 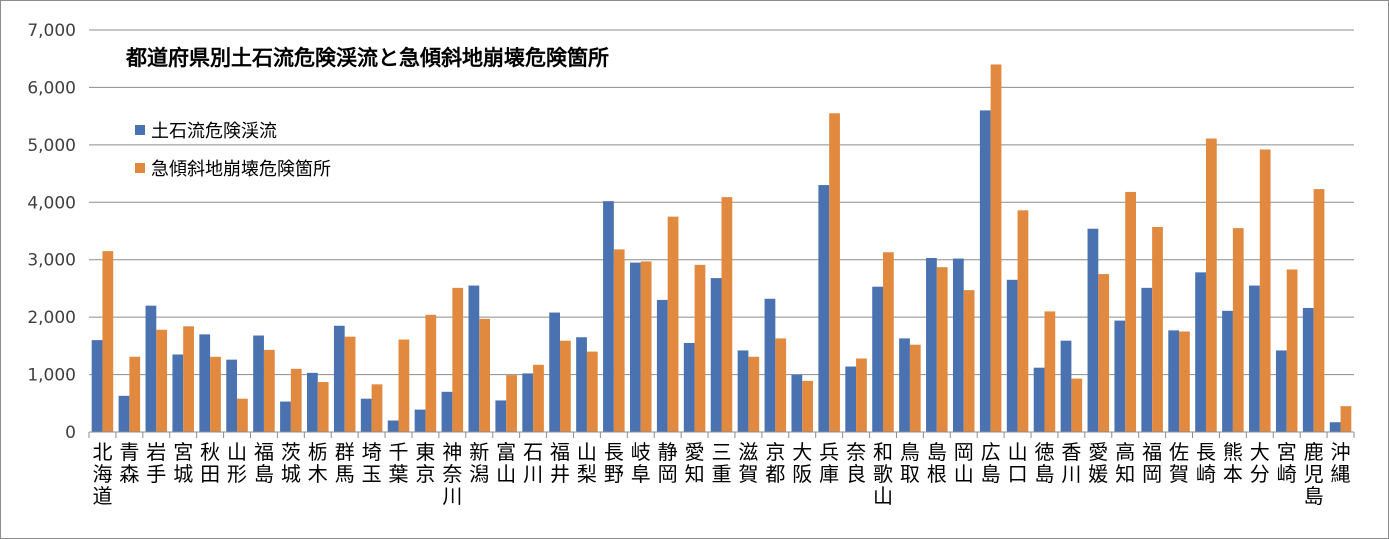 I want to click on y-tick-label: 7,000, so click(x=51, y=31).